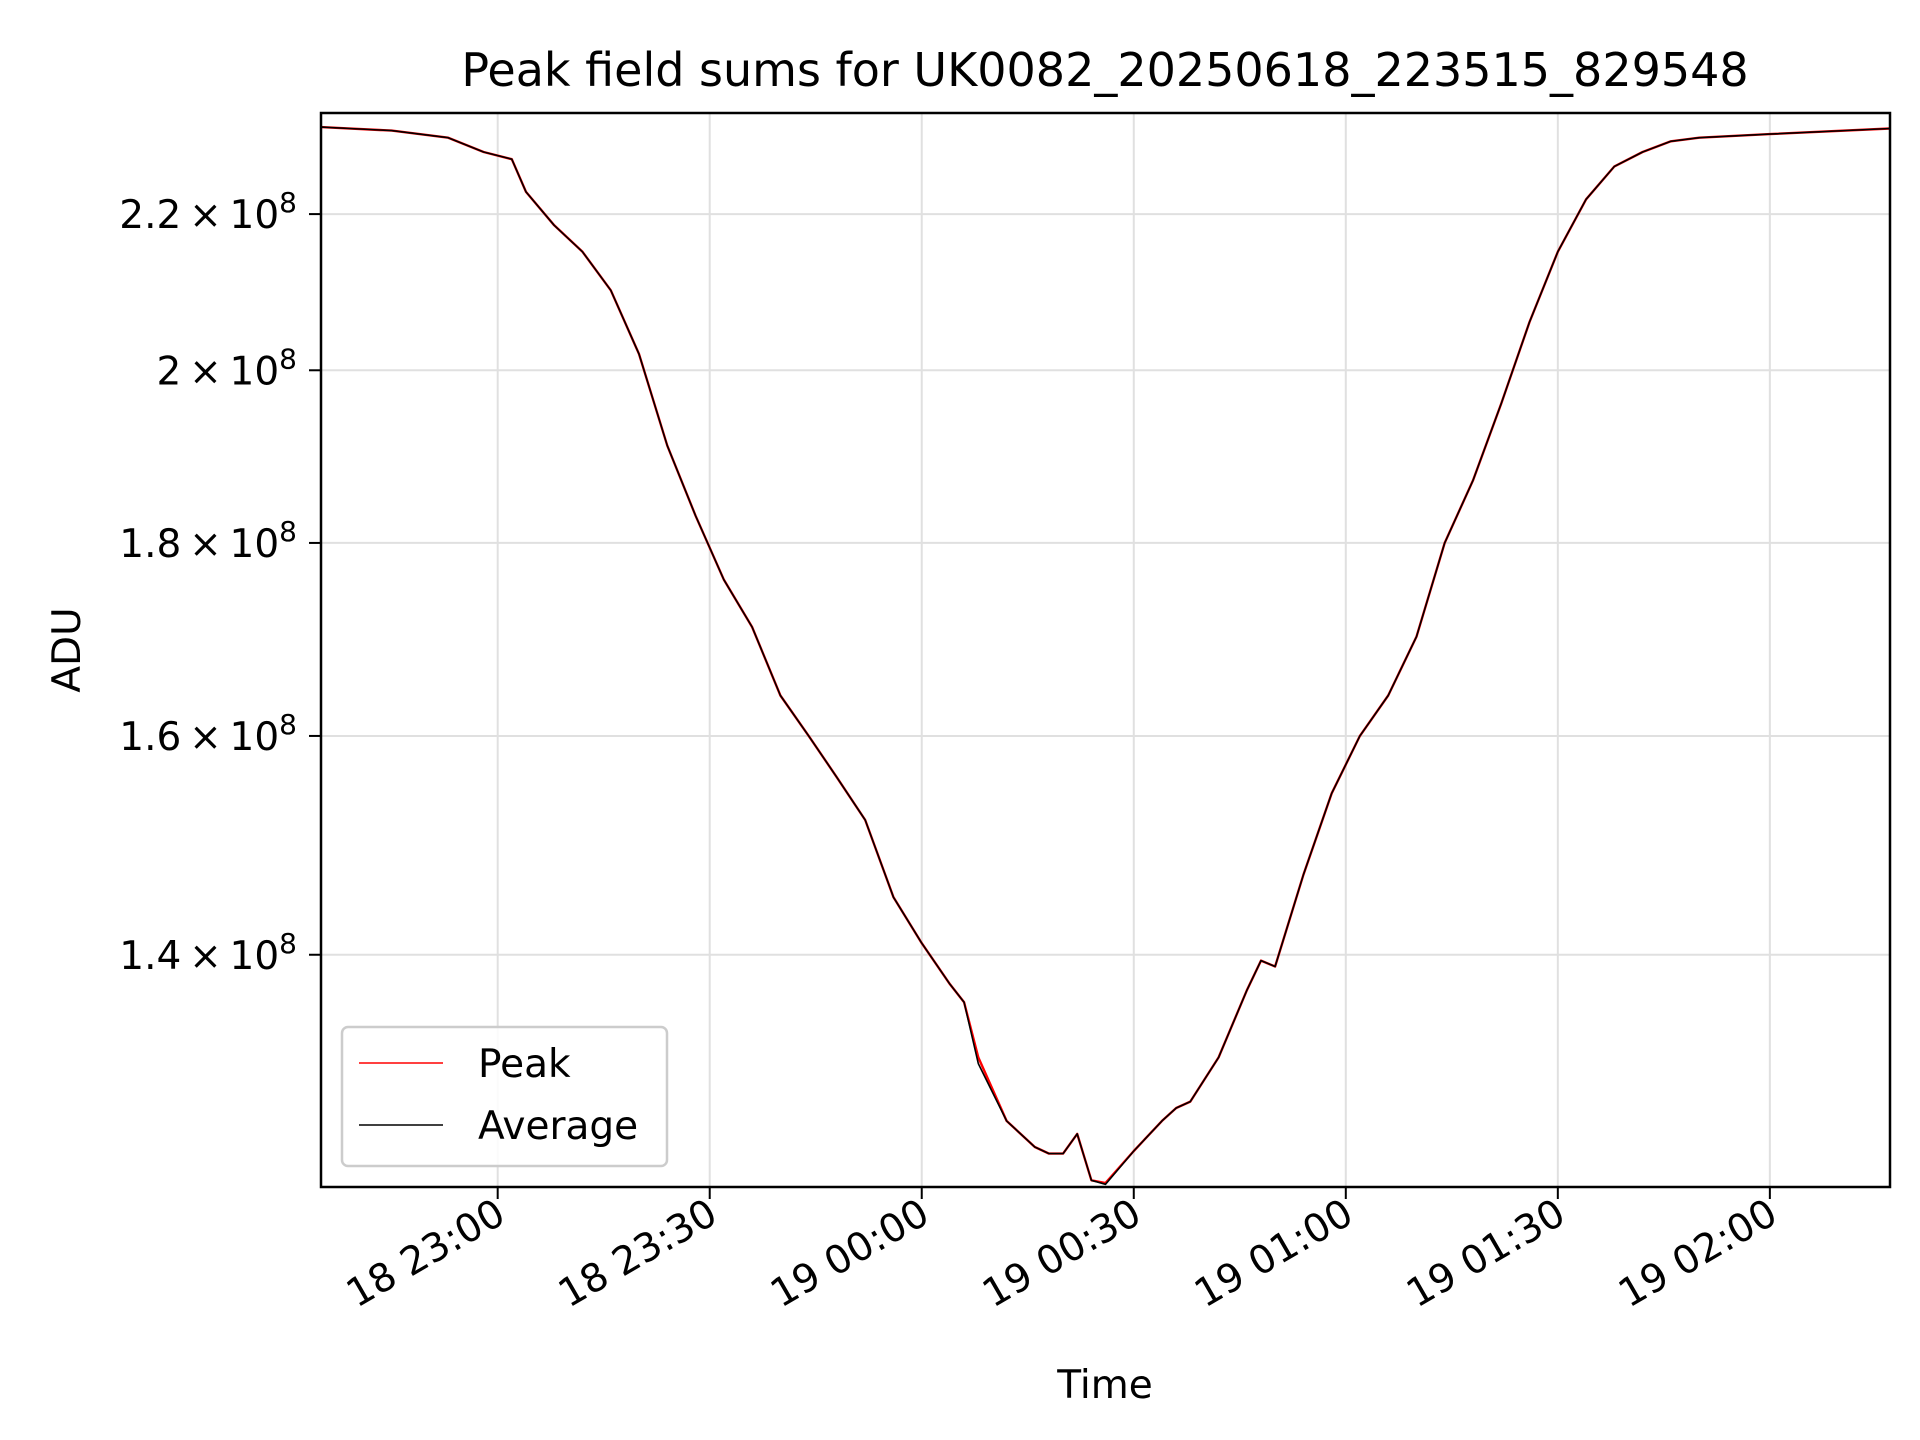  What do you see at coordinates (67, 649) in the screenshot?
I see `y-axis-label: ADU` at bounding box center [67, 649].